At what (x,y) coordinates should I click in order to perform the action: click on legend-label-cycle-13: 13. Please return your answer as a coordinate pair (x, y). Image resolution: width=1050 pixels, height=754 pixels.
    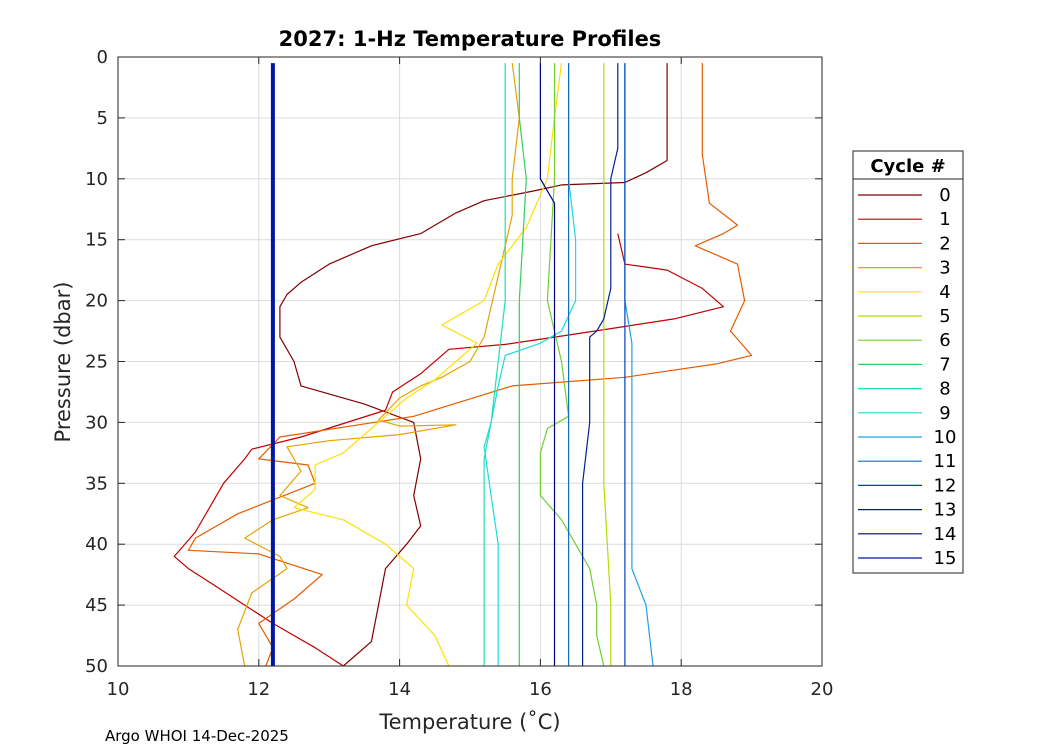
    Looking at the image, I should click on (945, 510).